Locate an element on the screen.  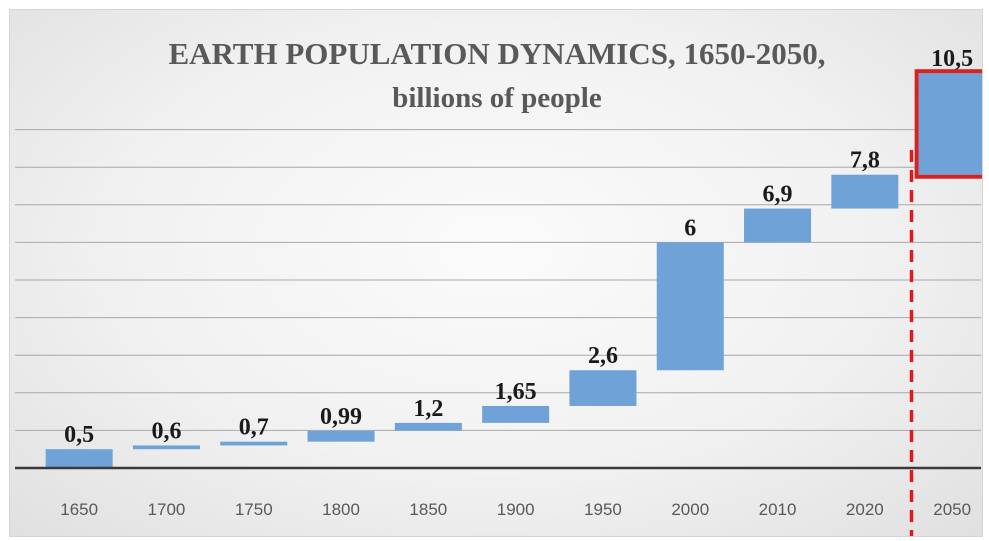
x-tick-label: 1750 is located at coordinates (254, 509).